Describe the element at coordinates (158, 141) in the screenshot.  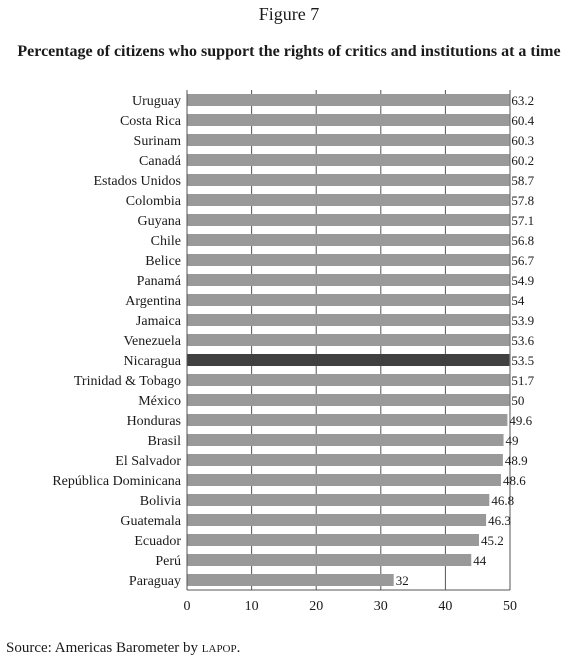
I see `category-label: Surinam` at that location.